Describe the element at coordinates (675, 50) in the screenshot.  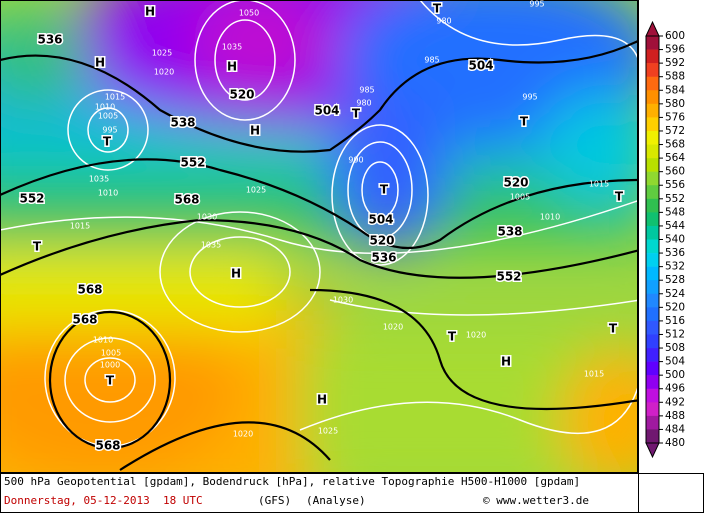
I see `colorbar-tick-label: 596` at that location.